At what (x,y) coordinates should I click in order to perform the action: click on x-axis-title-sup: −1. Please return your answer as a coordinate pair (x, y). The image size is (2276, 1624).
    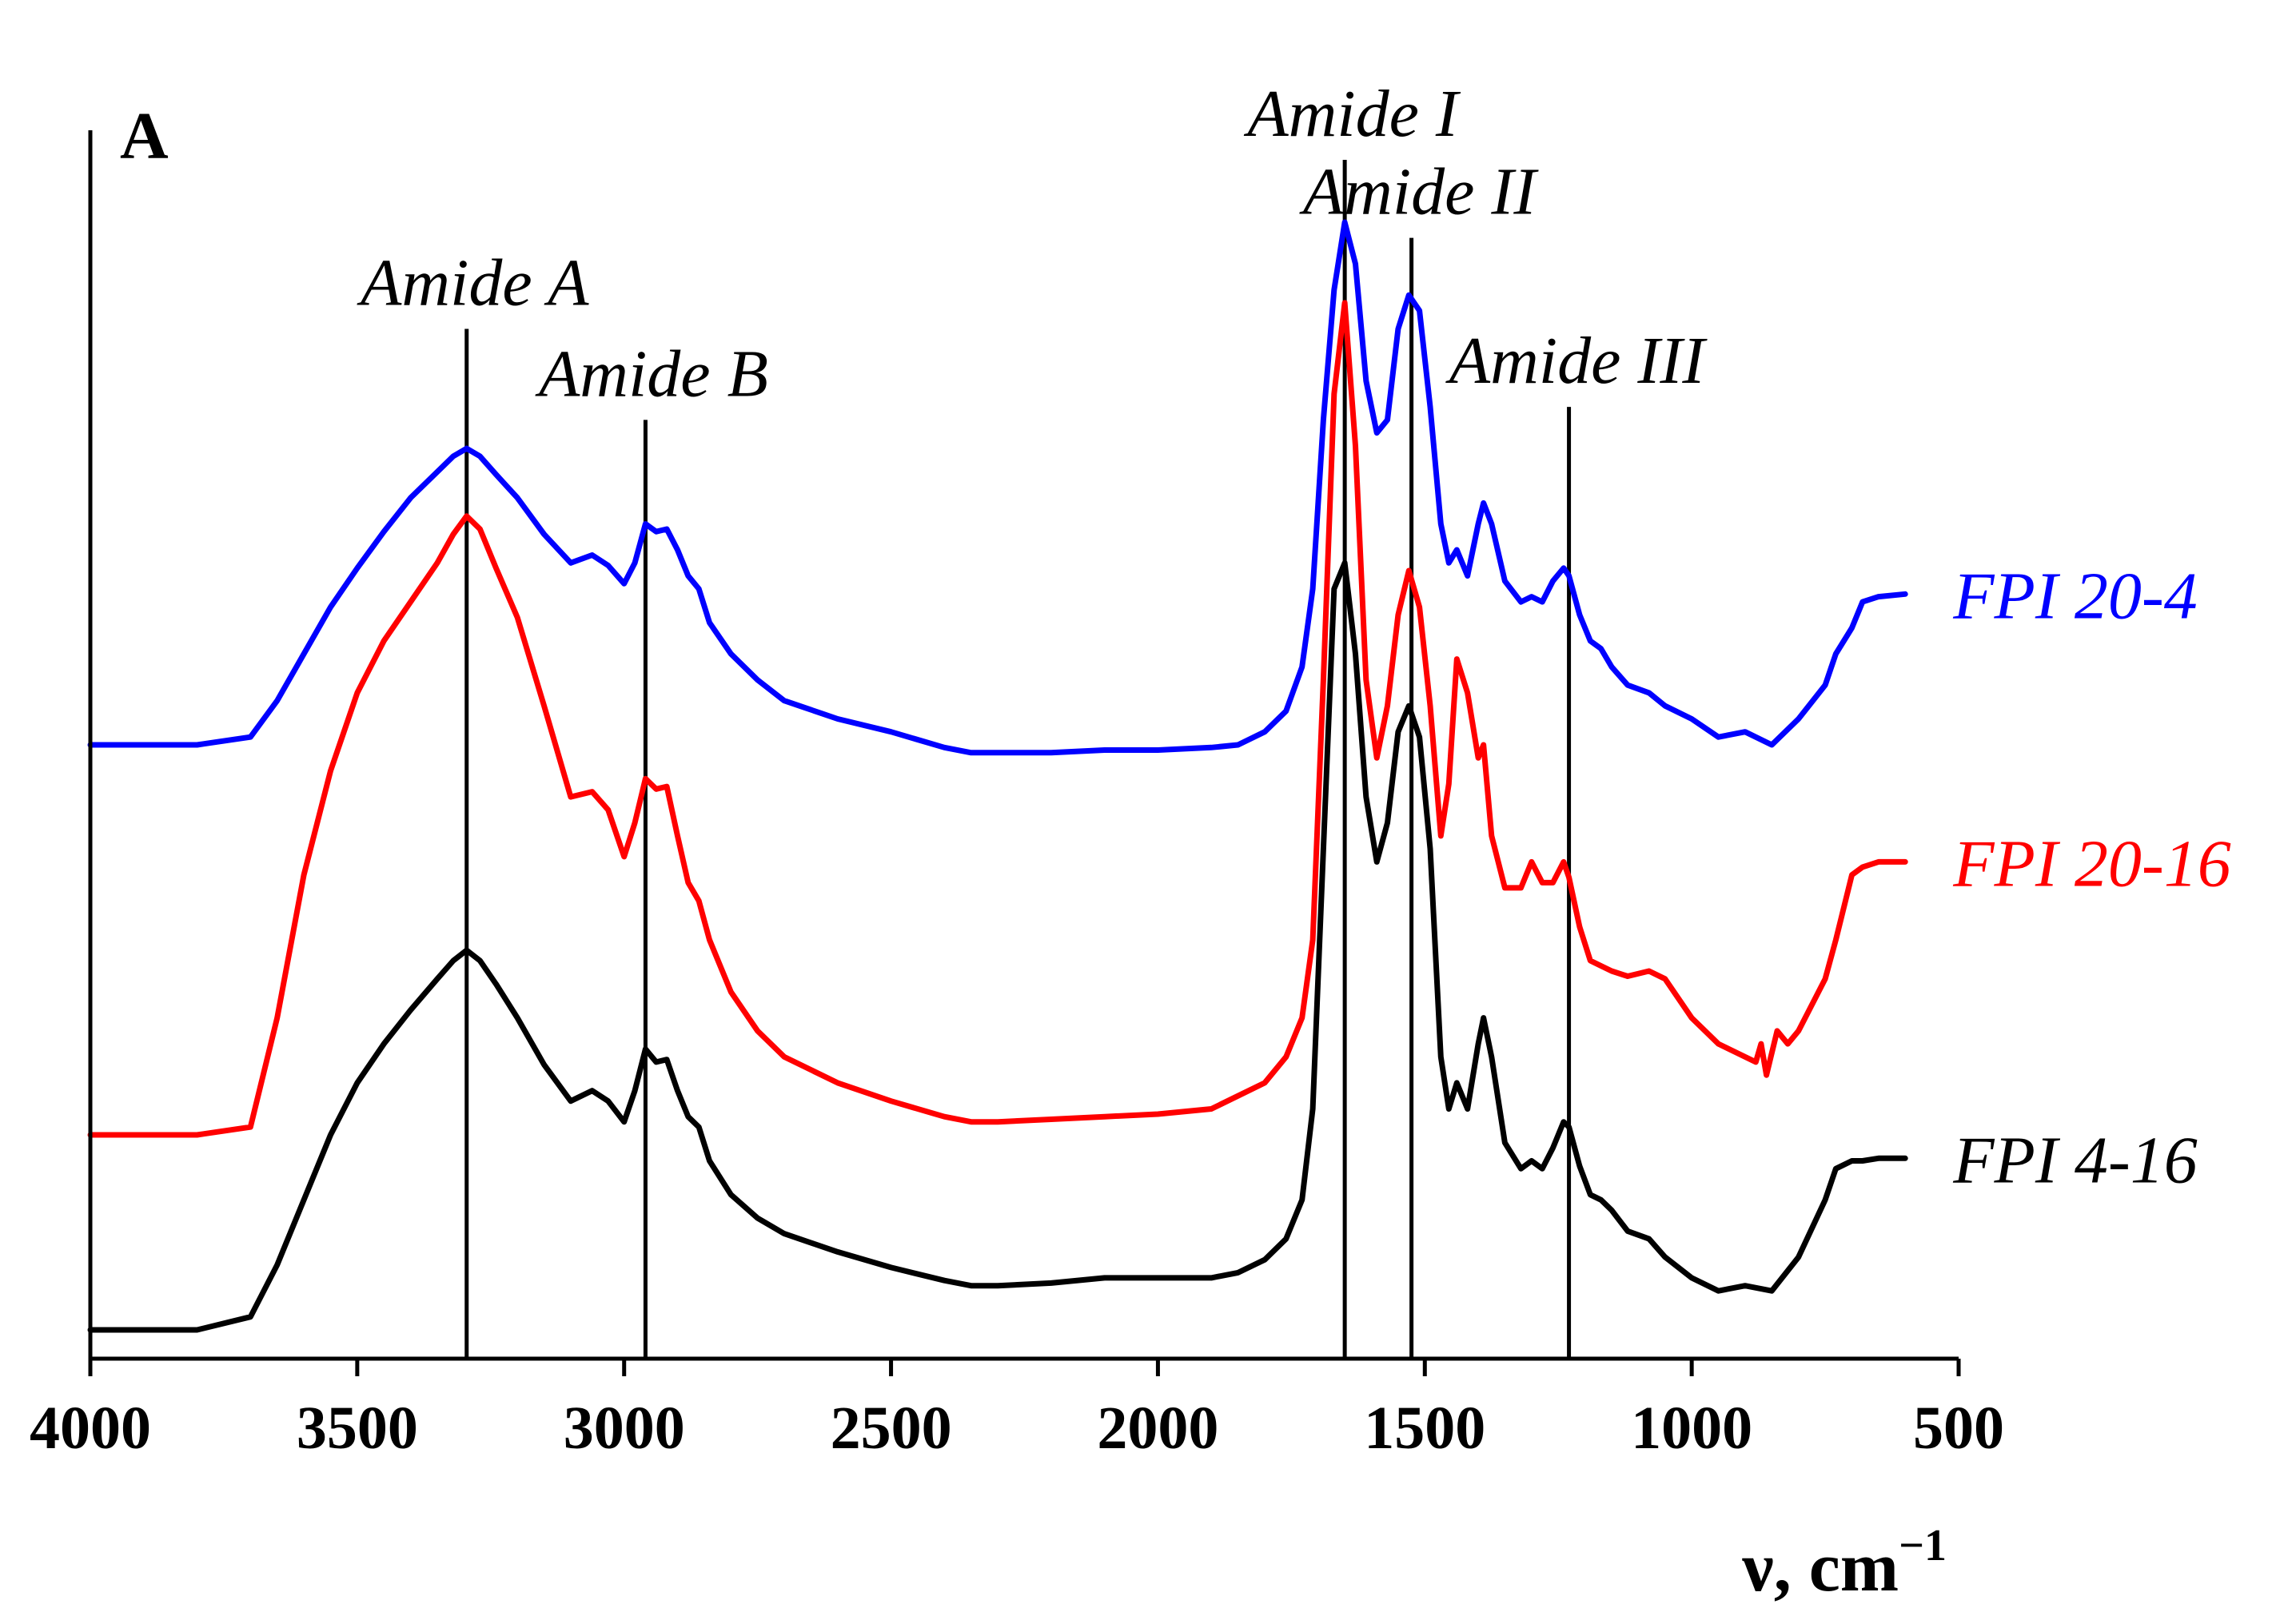
    Looking at the image, I should click on (1923, 1546).